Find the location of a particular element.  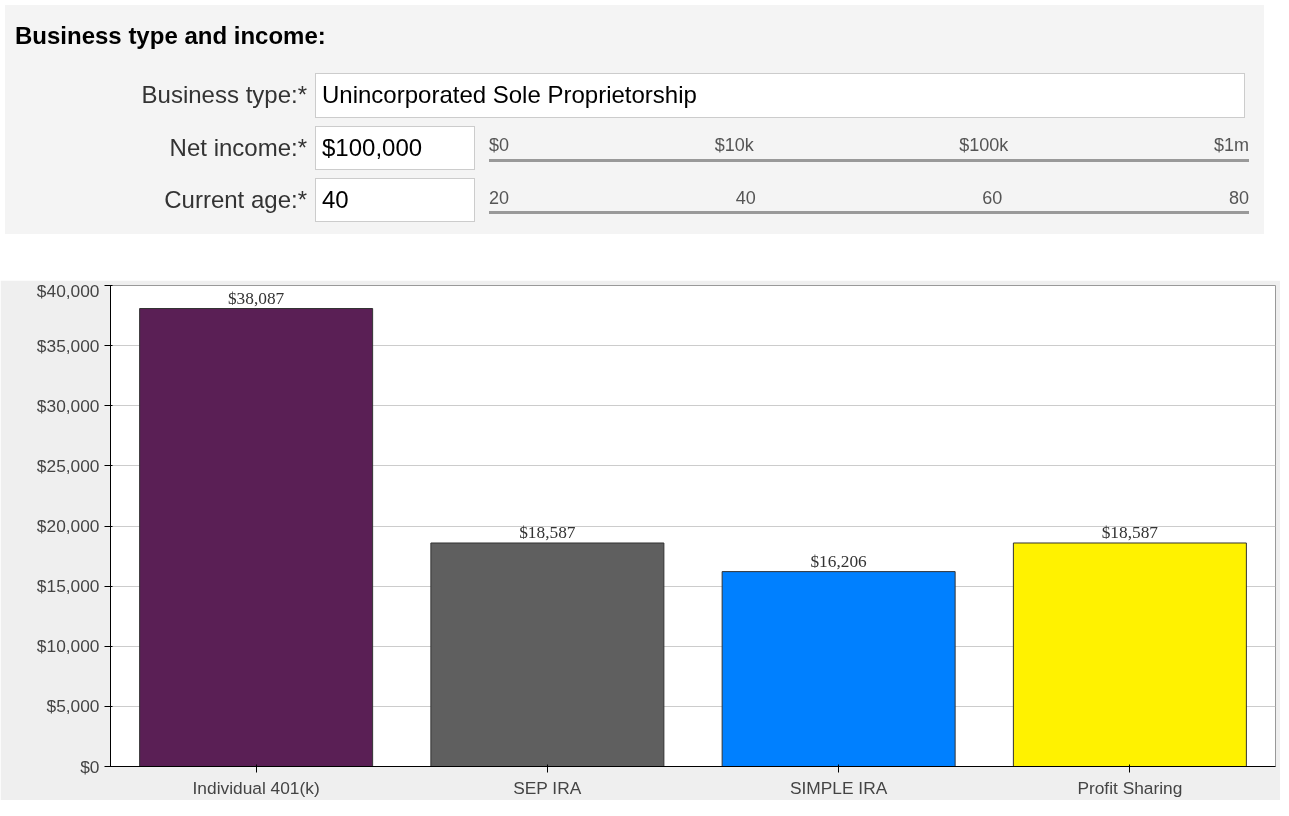

y-tick-label: $15,000 is located at coordinates (68, 586).